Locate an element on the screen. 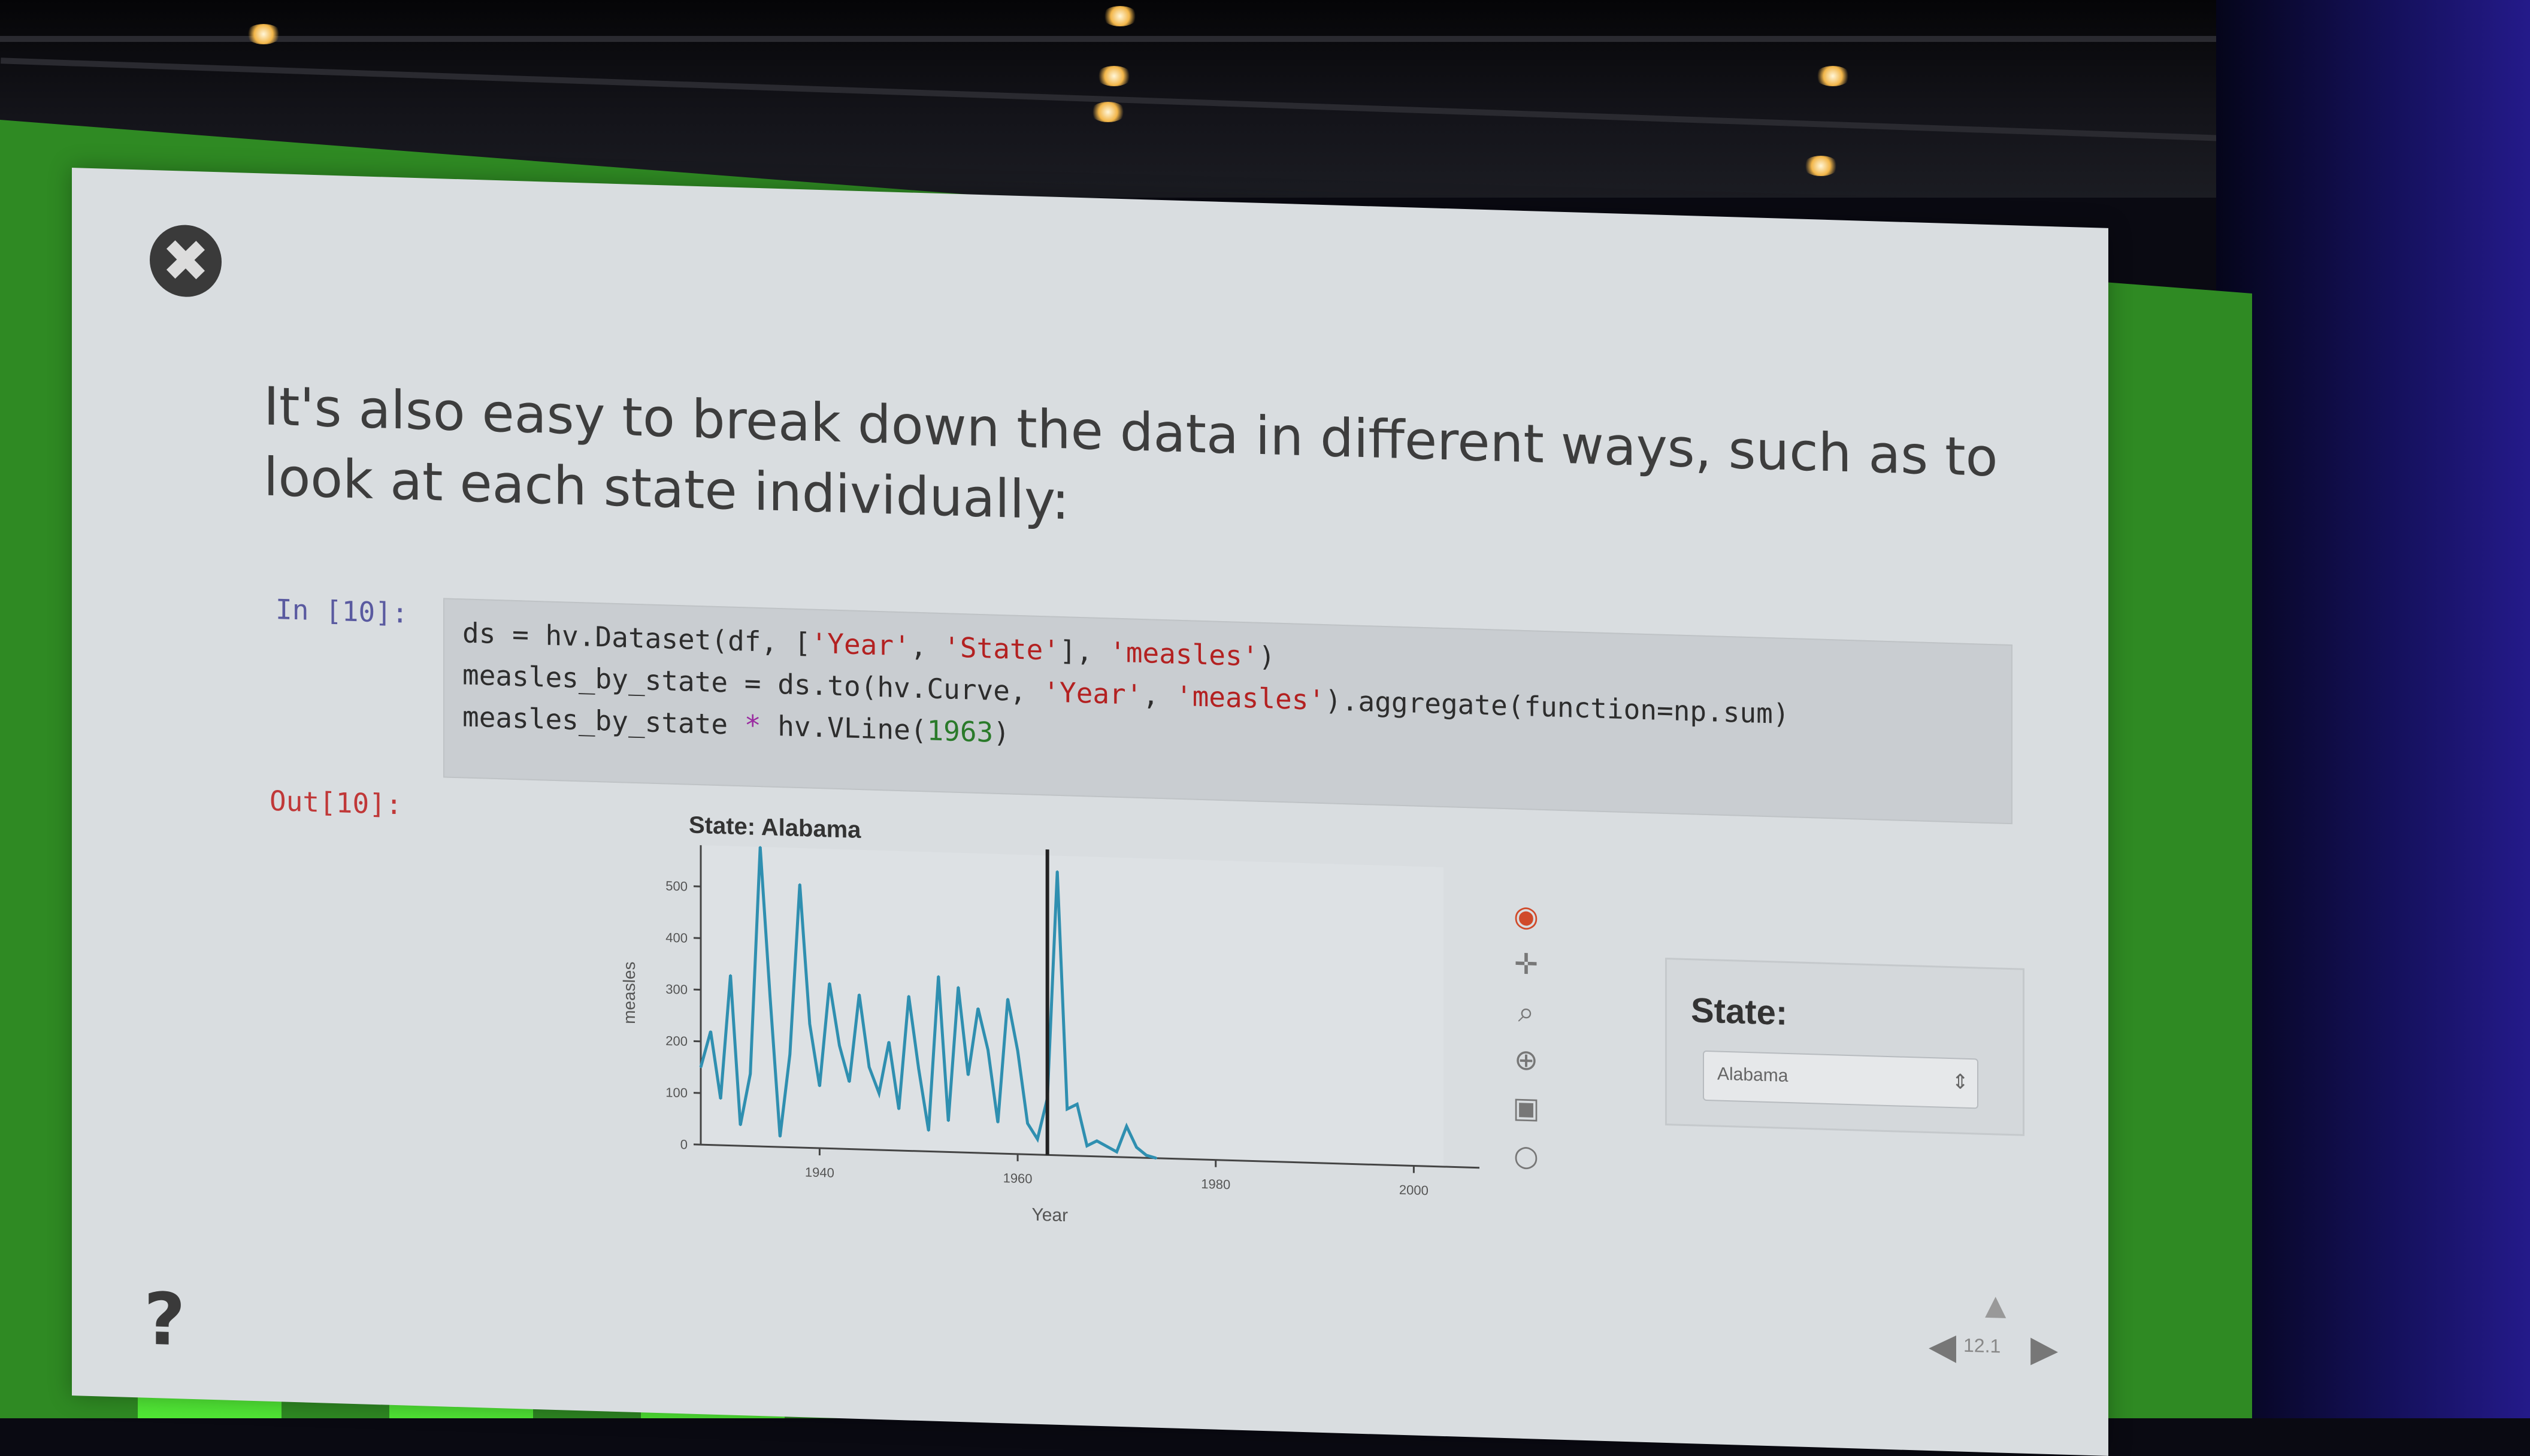 This screenshot has width=2530, height=1456. x-tick-label: 2000 is located at coordinates (1414, 1190).